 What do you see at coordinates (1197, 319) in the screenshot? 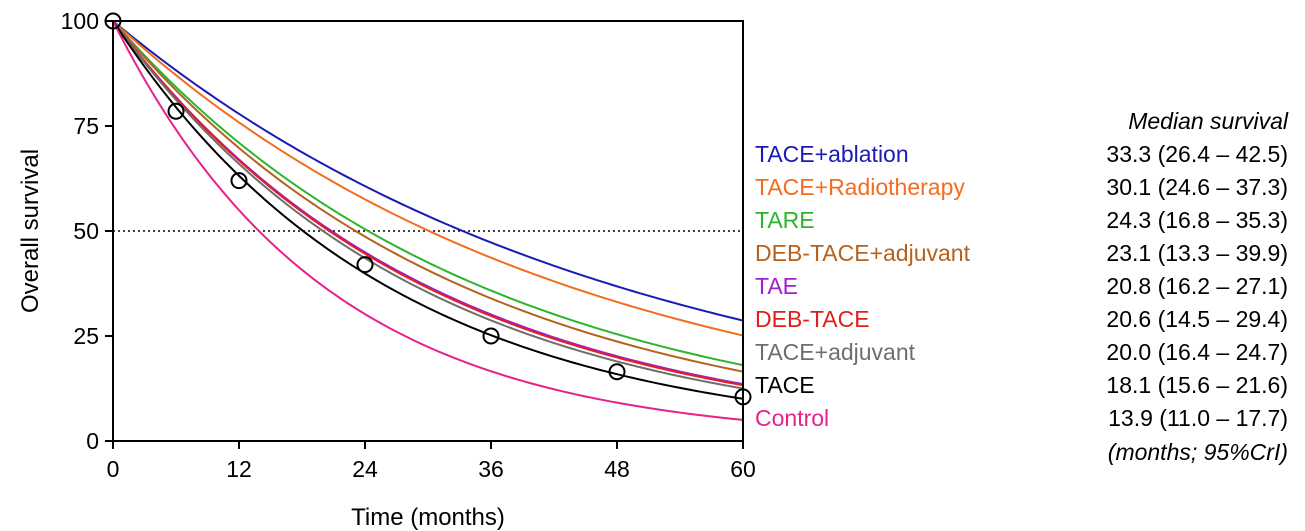
I see `median-value: 20.6 (14.5 – 29.4)` at bounding box center [1197, 319].